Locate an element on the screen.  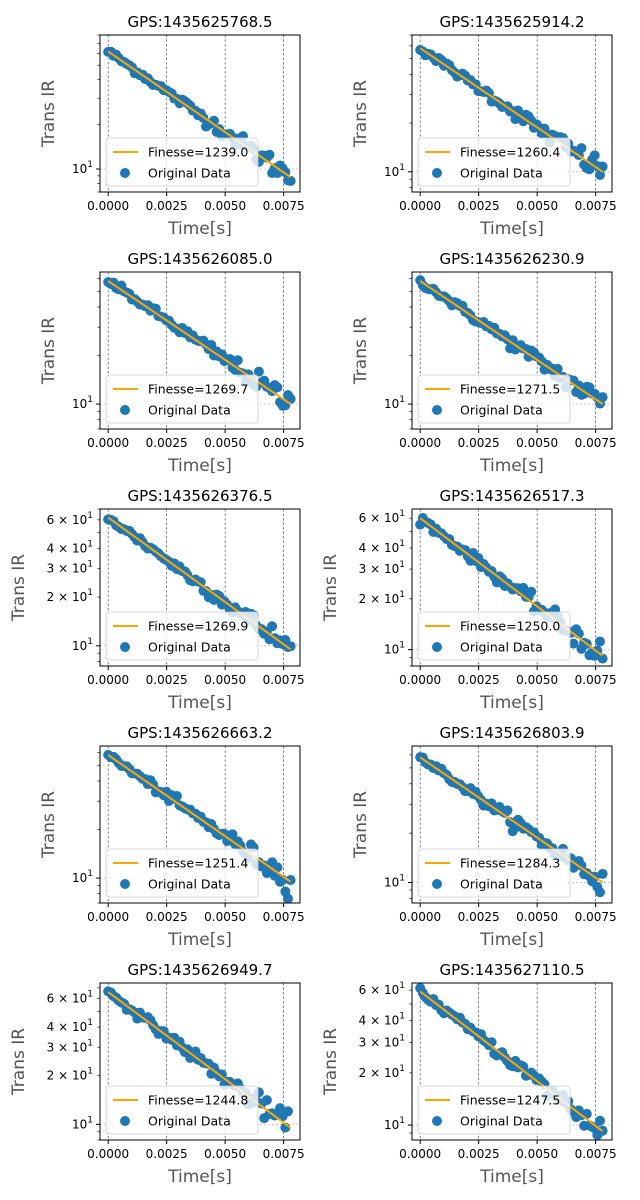
subplot-title: GPS:1435626230.9 is located at coordinates (512, 259).